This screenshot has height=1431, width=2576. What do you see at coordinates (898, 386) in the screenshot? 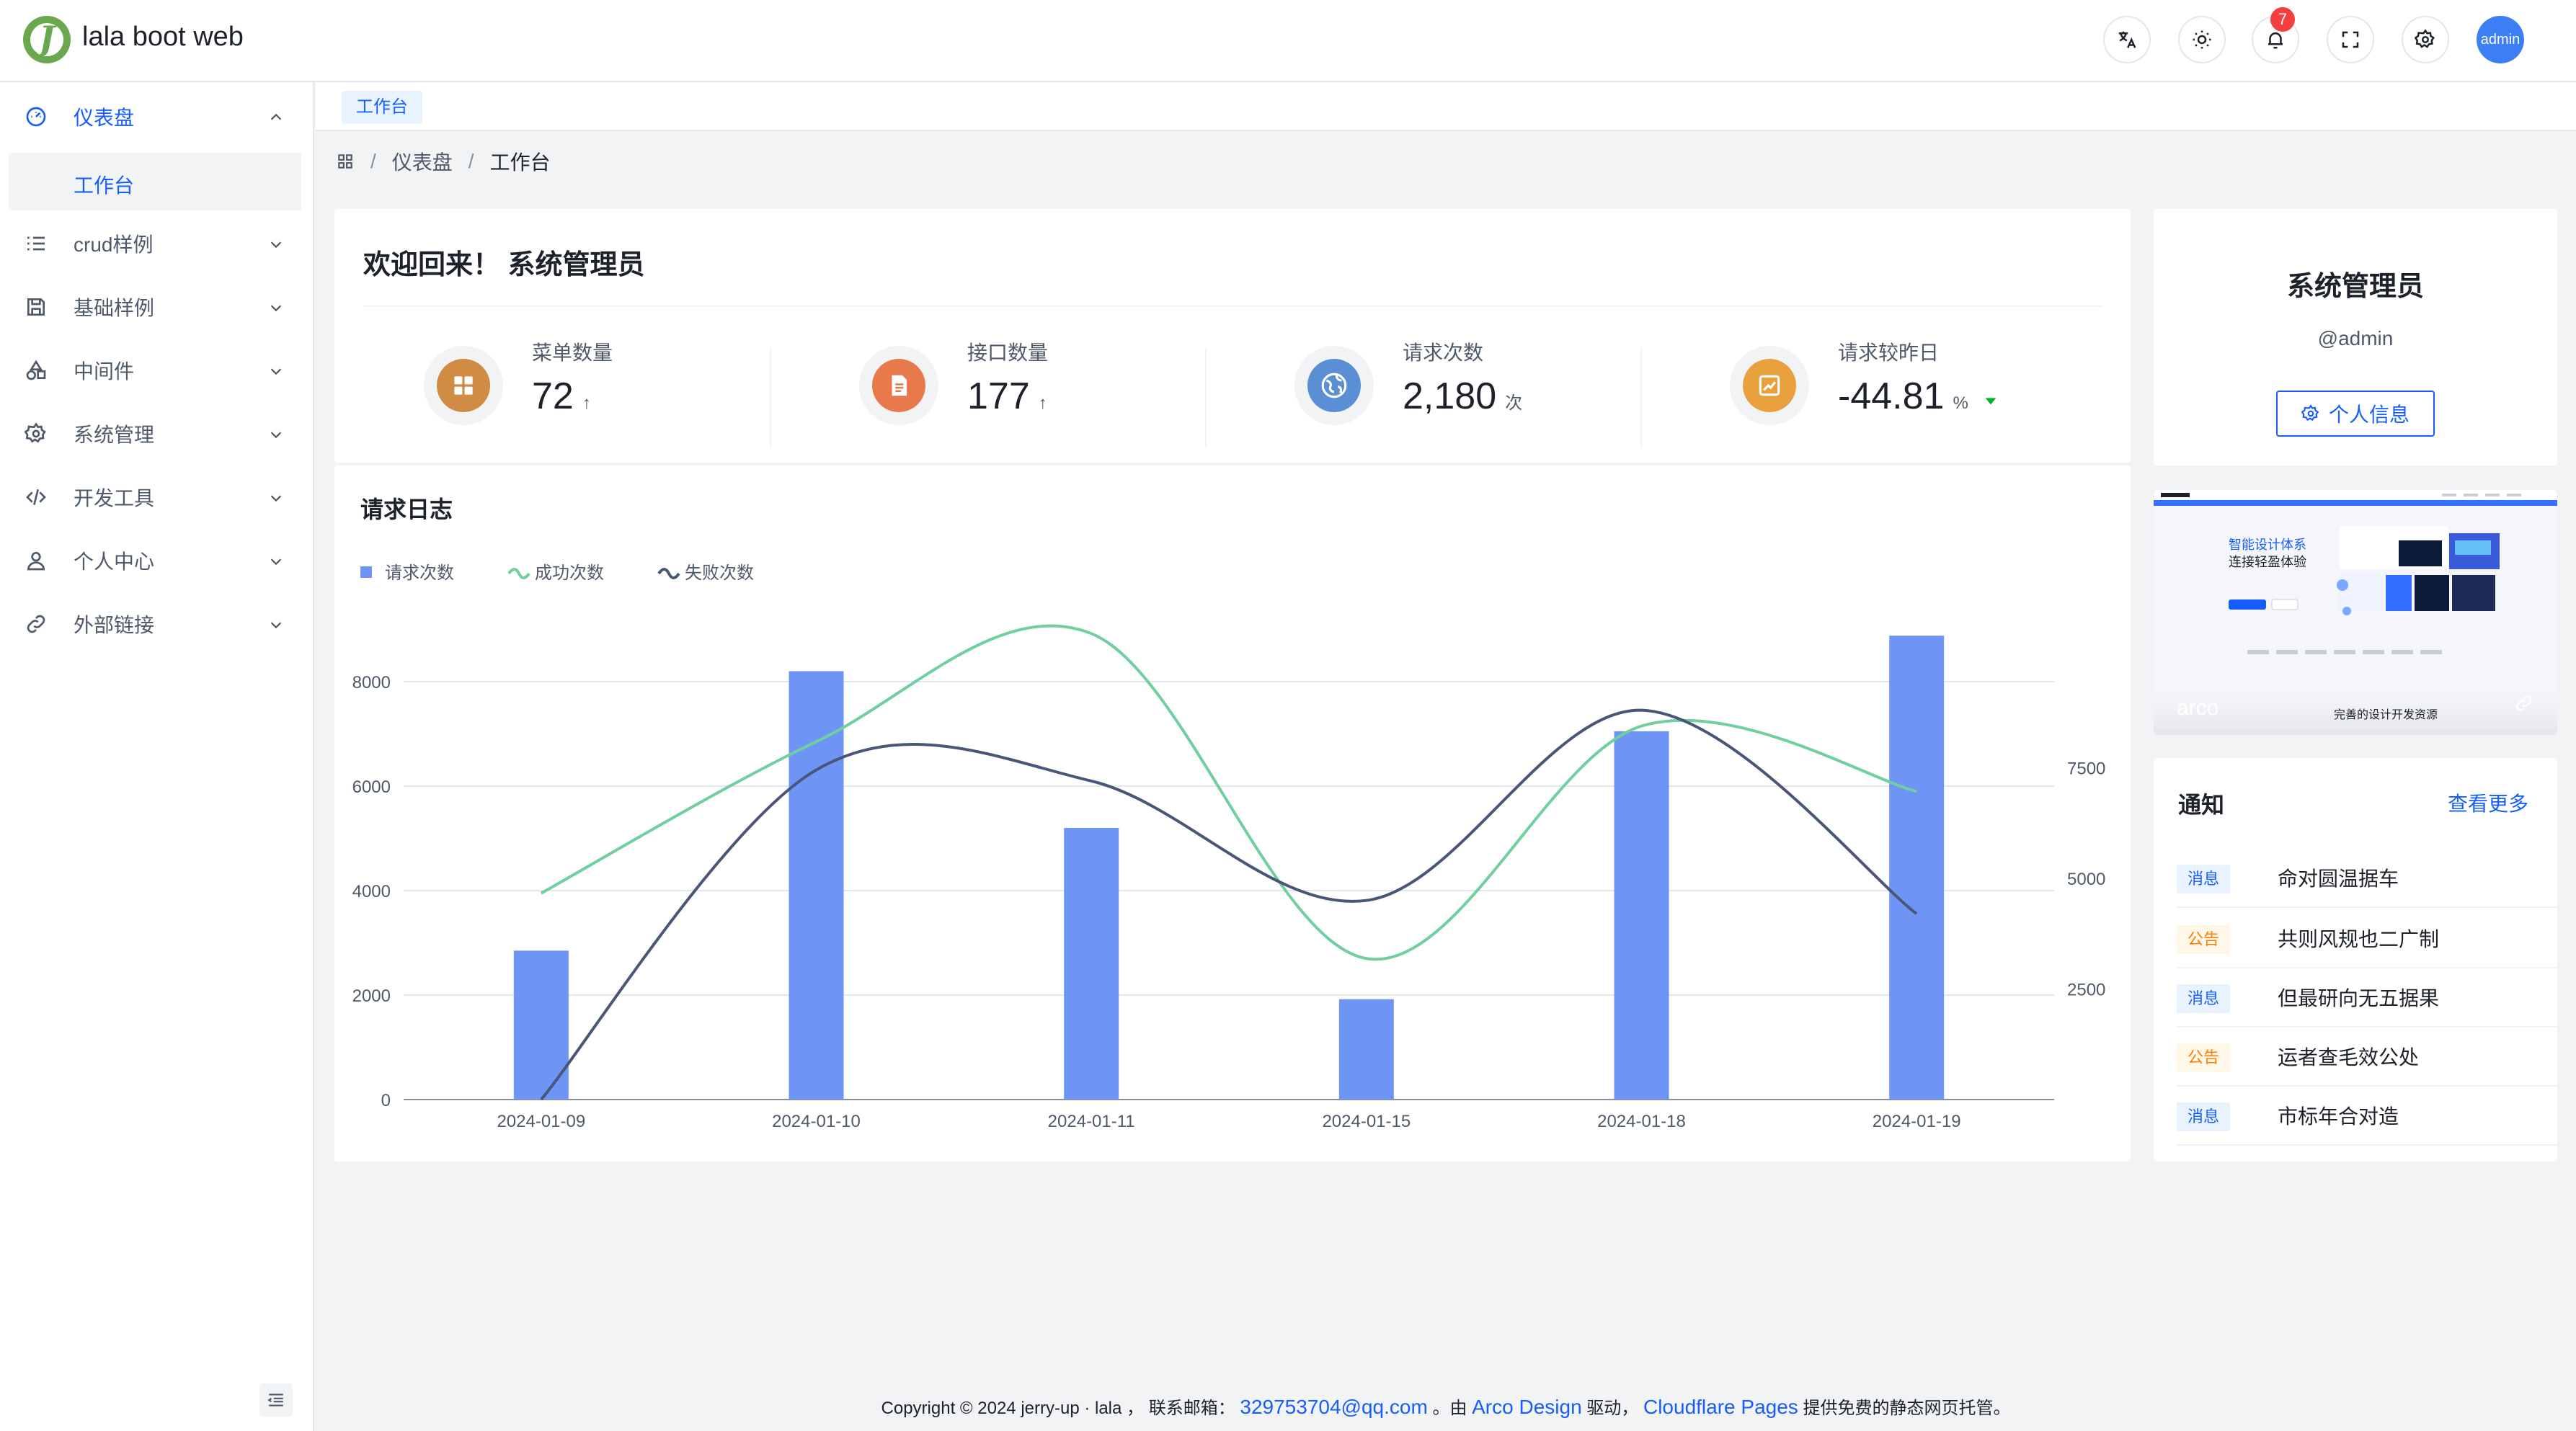
I see `document-icon` at bounding box center [898, 386].